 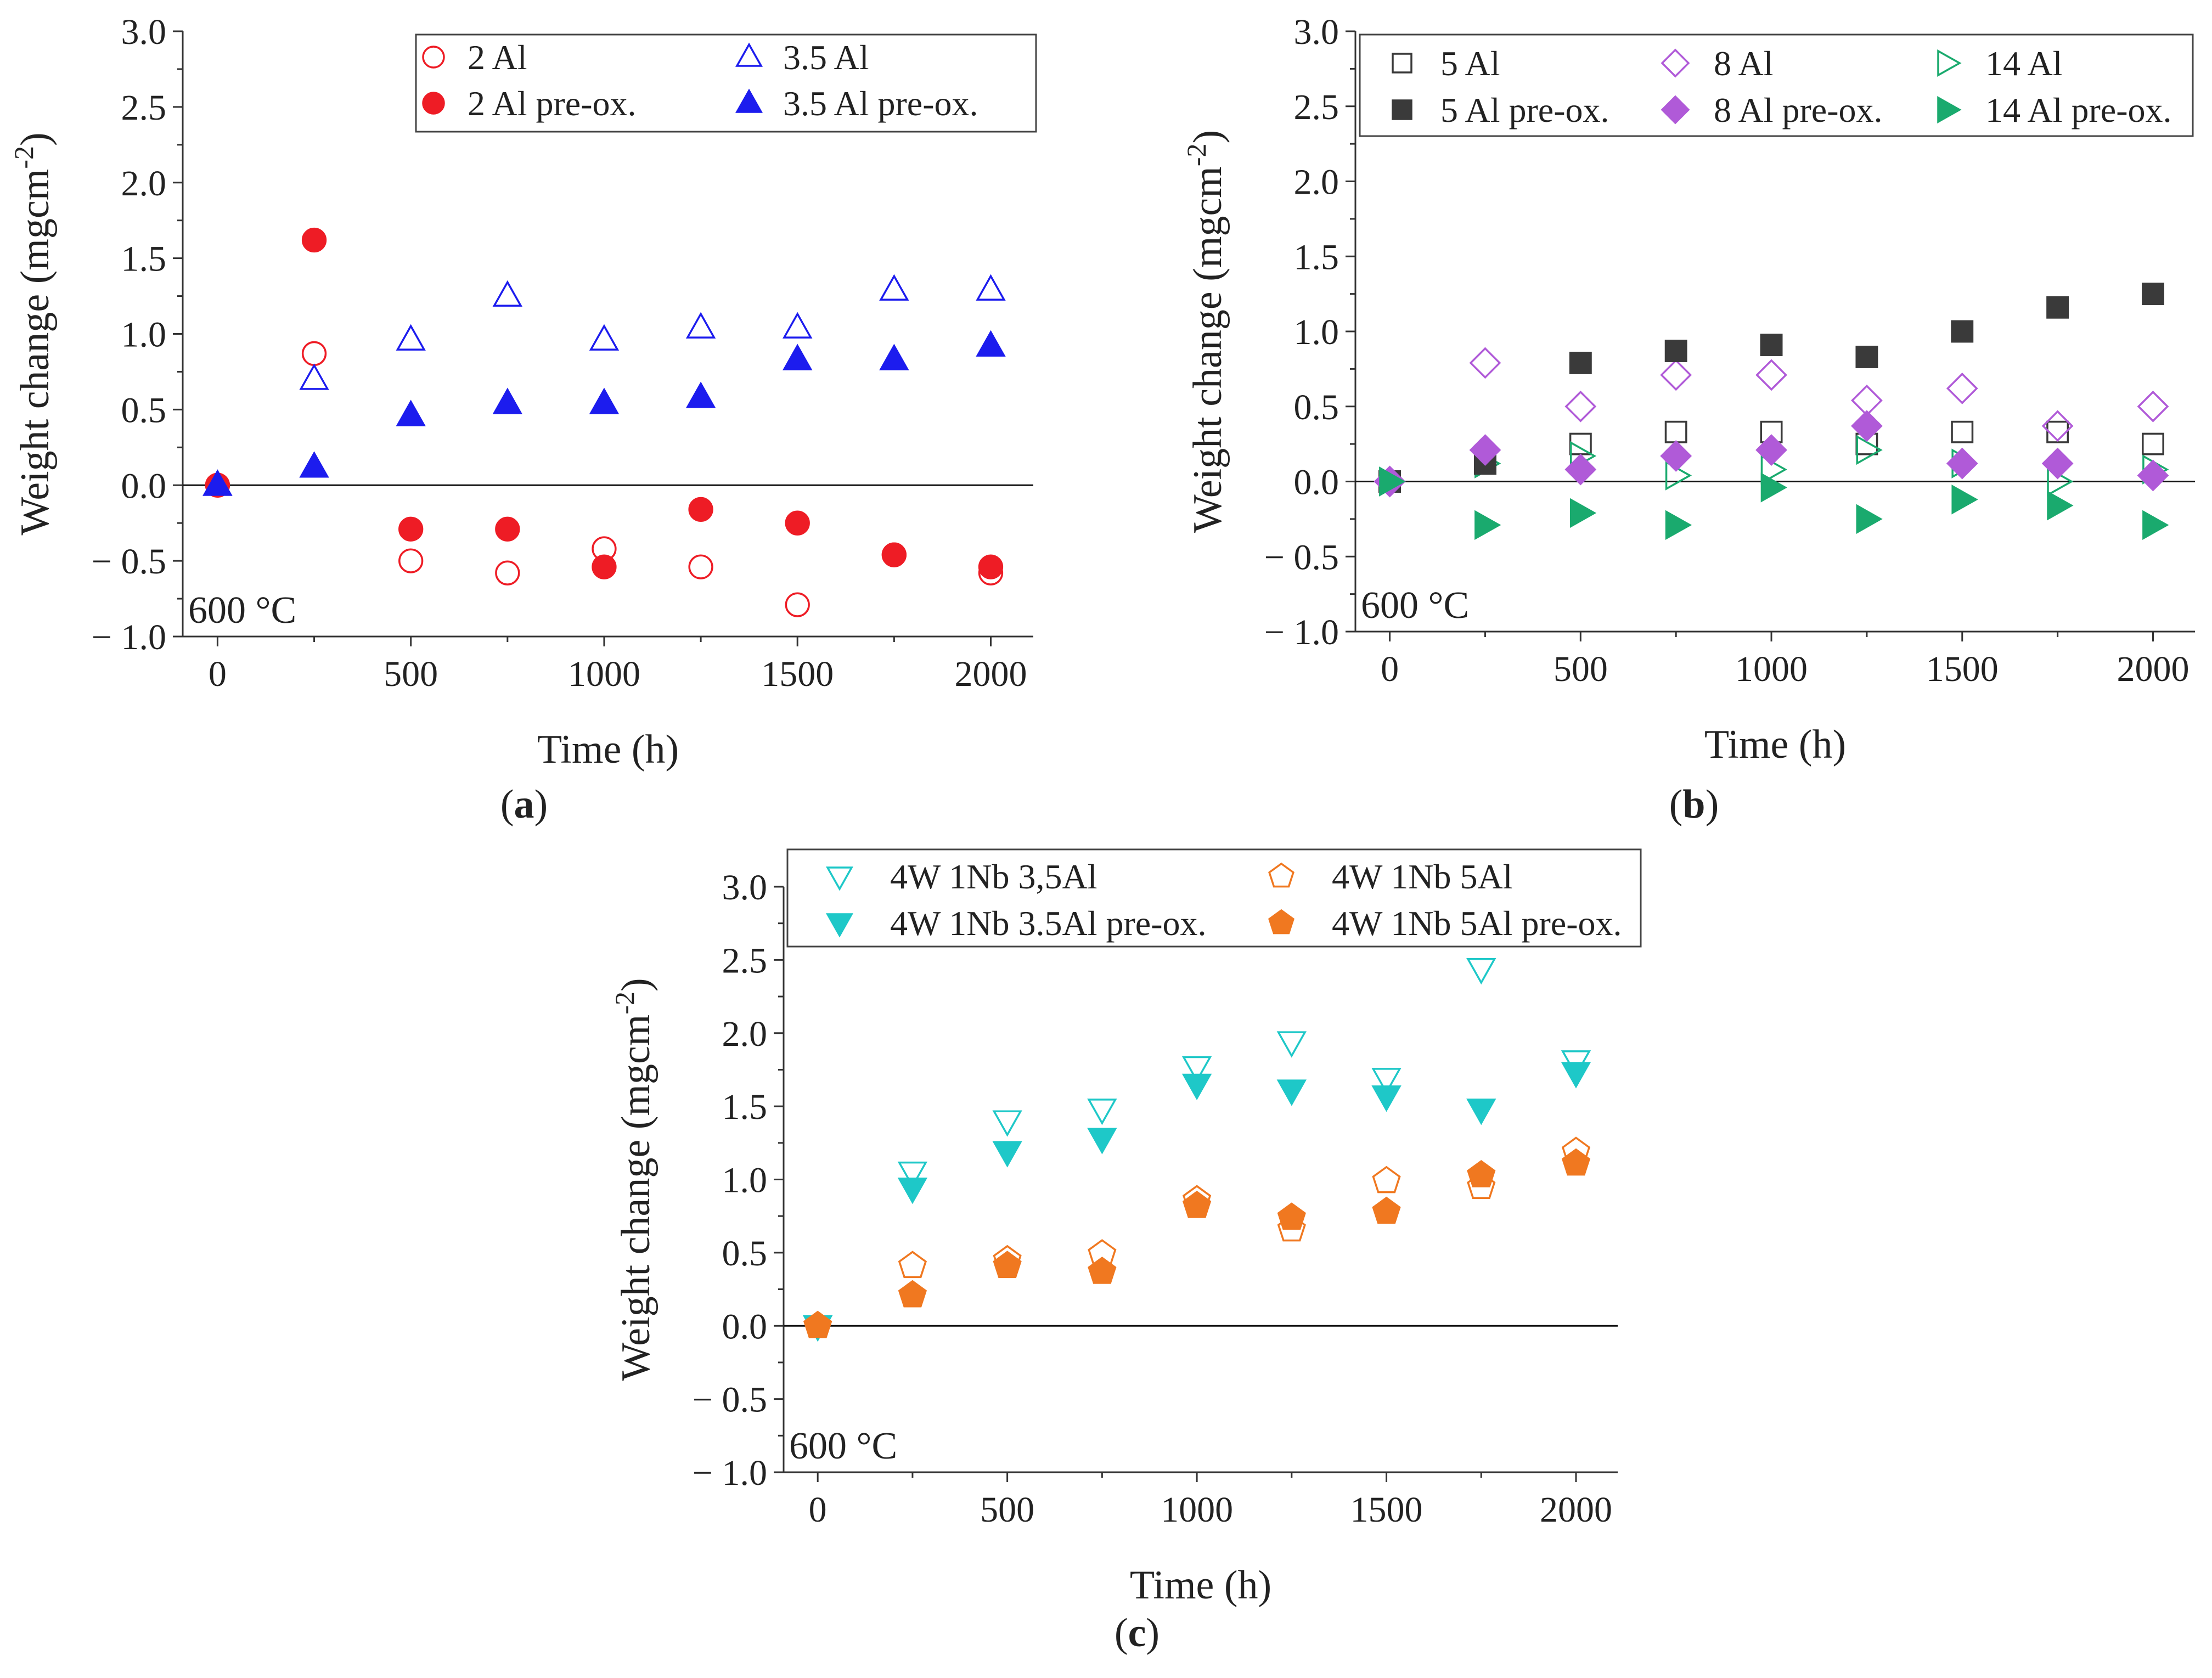 I want to click on x-tick-label: 0, so click(x=218, y=674).